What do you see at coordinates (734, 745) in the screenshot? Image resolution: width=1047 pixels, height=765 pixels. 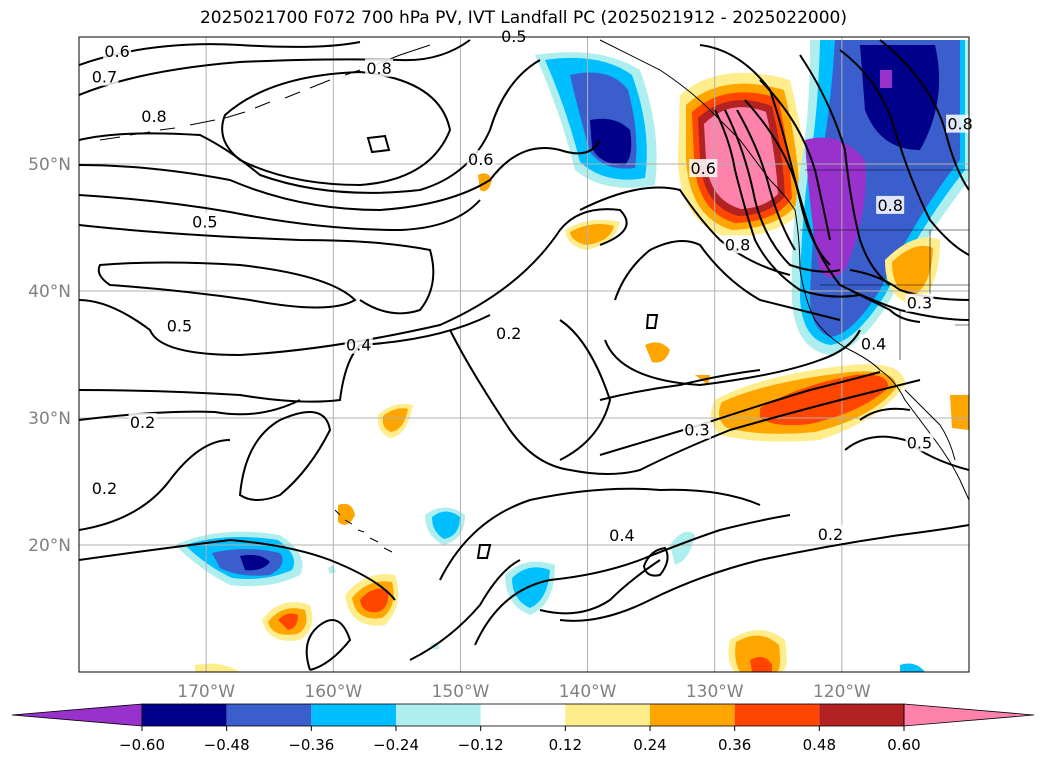 I see `colorbar-tick-label: 0.36` at bounding box center [734, 745].